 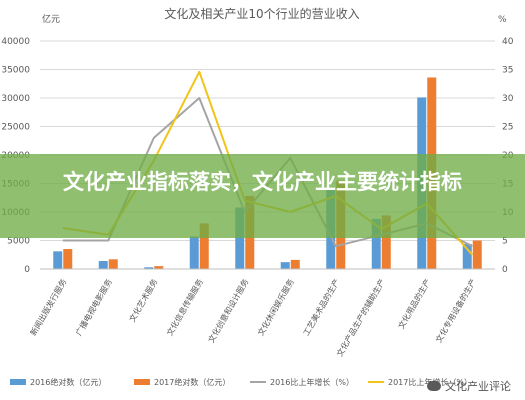 What do you see at coordinates (15, 99) in the screenshot?
I see `y-left-tick-label: 30000` at bounding box center [15, 99].